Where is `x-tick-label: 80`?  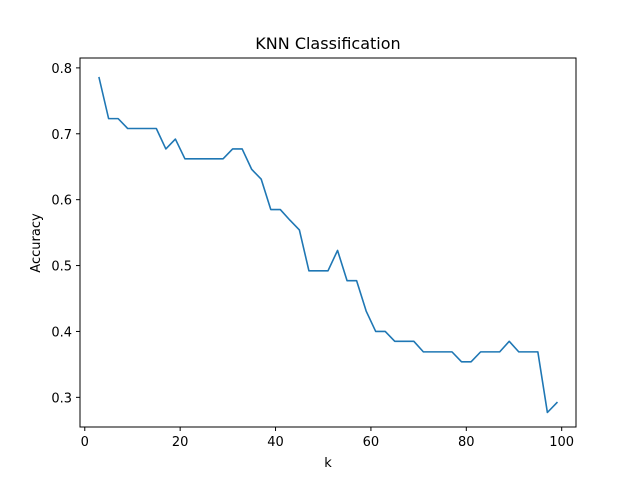
x-tick-label: 80 is located at coordinates (466, 442).